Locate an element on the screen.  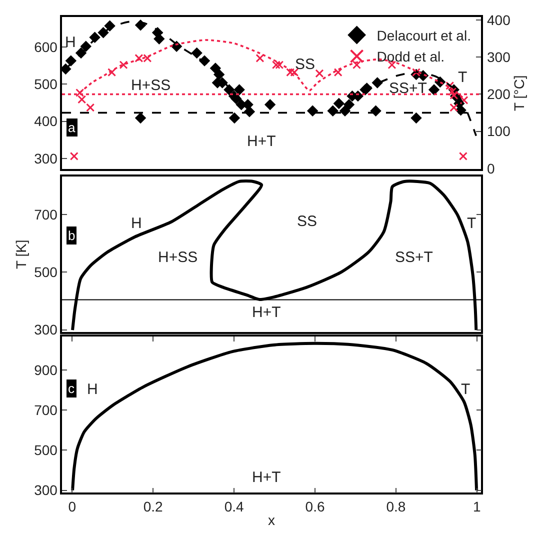
y-tick-label: 900 is located at coordinates (46, 370).